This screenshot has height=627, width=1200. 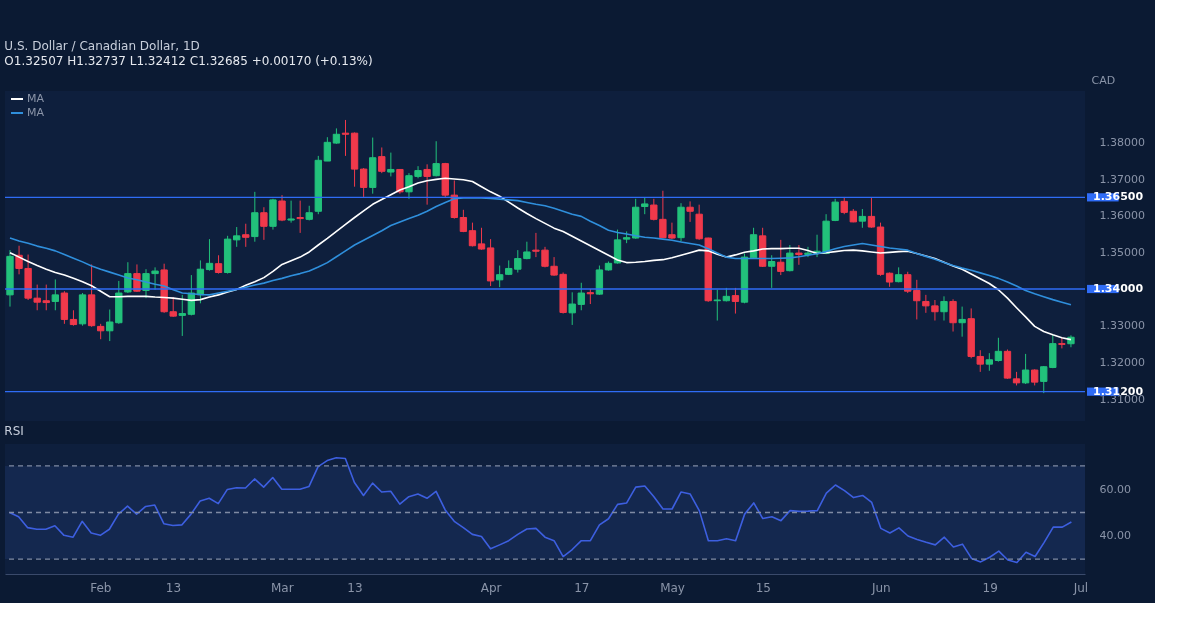 What do you see at coordinates (880, 587) in the screenshot?
I see `x-tick-label: Jun` at bounding box center [880, 587].